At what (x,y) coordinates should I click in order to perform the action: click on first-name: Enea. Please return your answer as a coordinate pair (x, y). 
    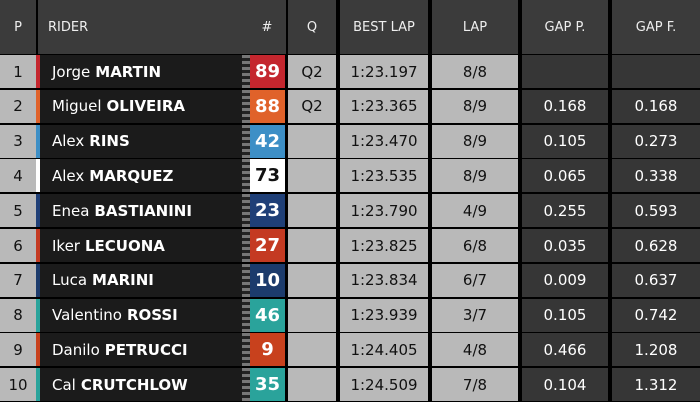
    Looking at the image, I should click on (71, 210).